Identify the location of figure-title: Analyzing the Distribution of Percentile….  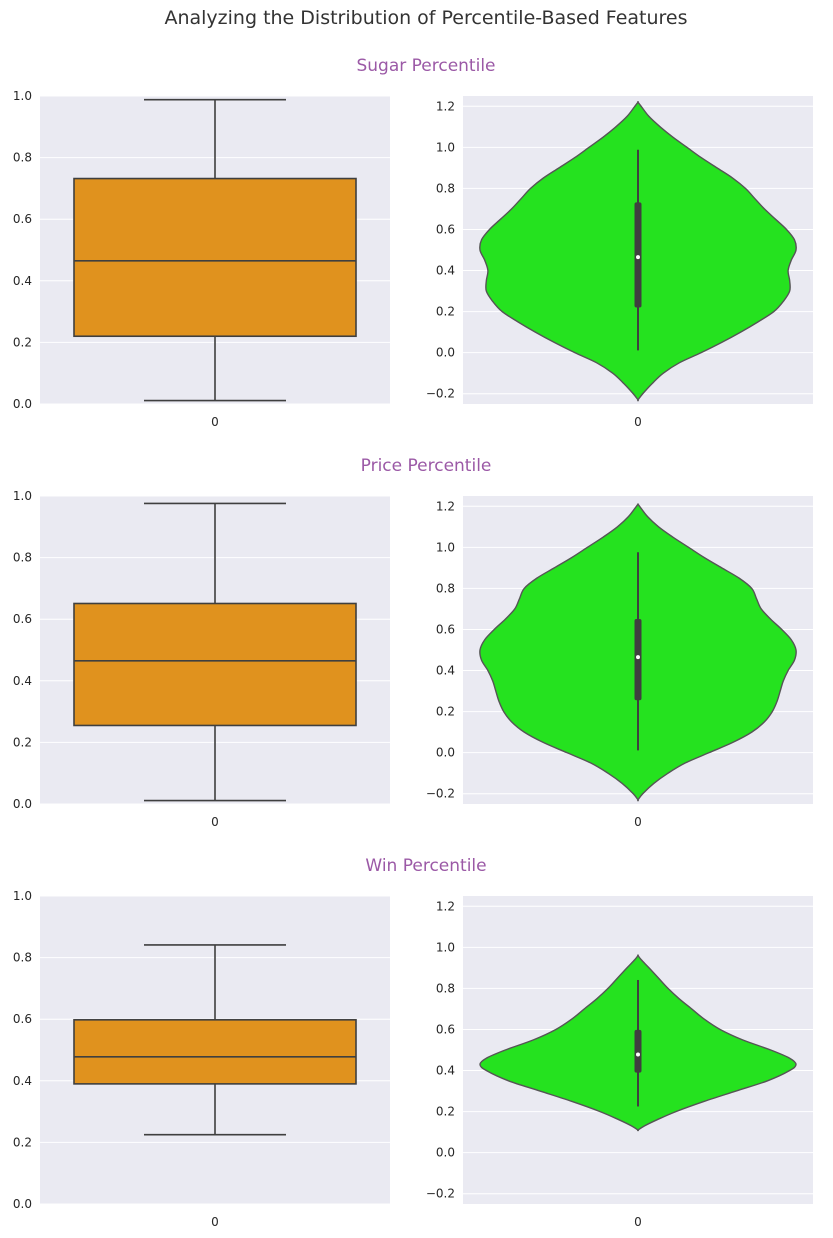
(425, 18).